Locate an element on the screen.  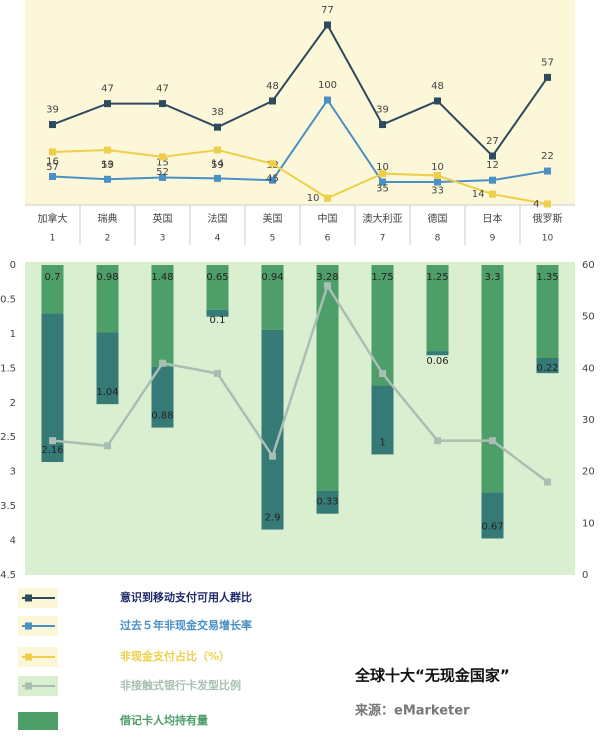
value-label: 47 is located at coordinates (107, 89).